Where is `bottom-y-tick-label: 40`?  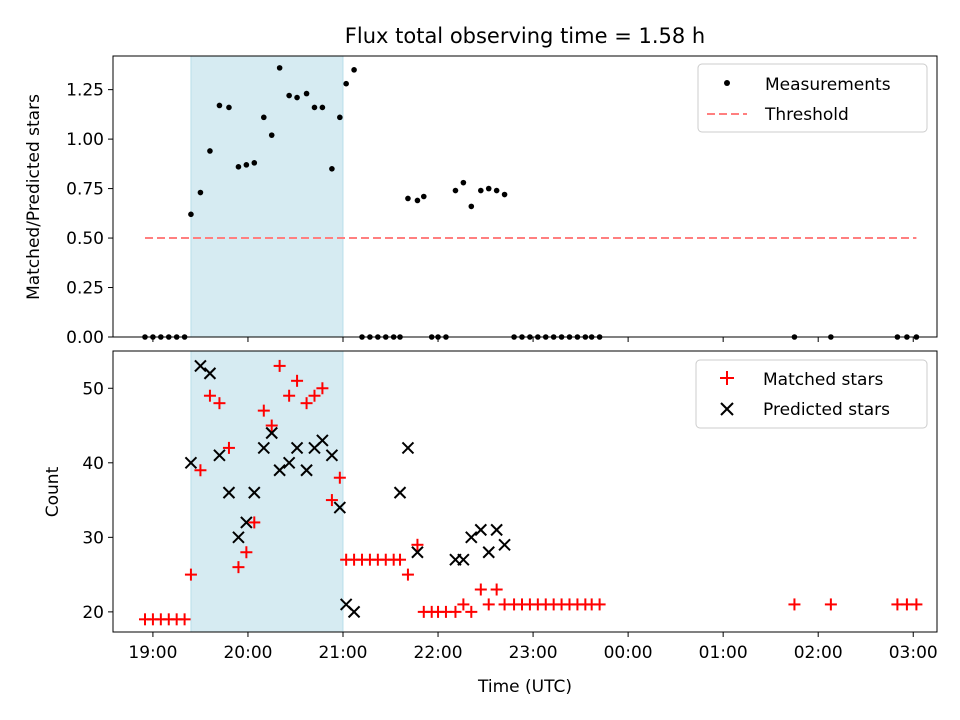 bottom-y-tick-label: 40 is located at coordinates (93, 464).